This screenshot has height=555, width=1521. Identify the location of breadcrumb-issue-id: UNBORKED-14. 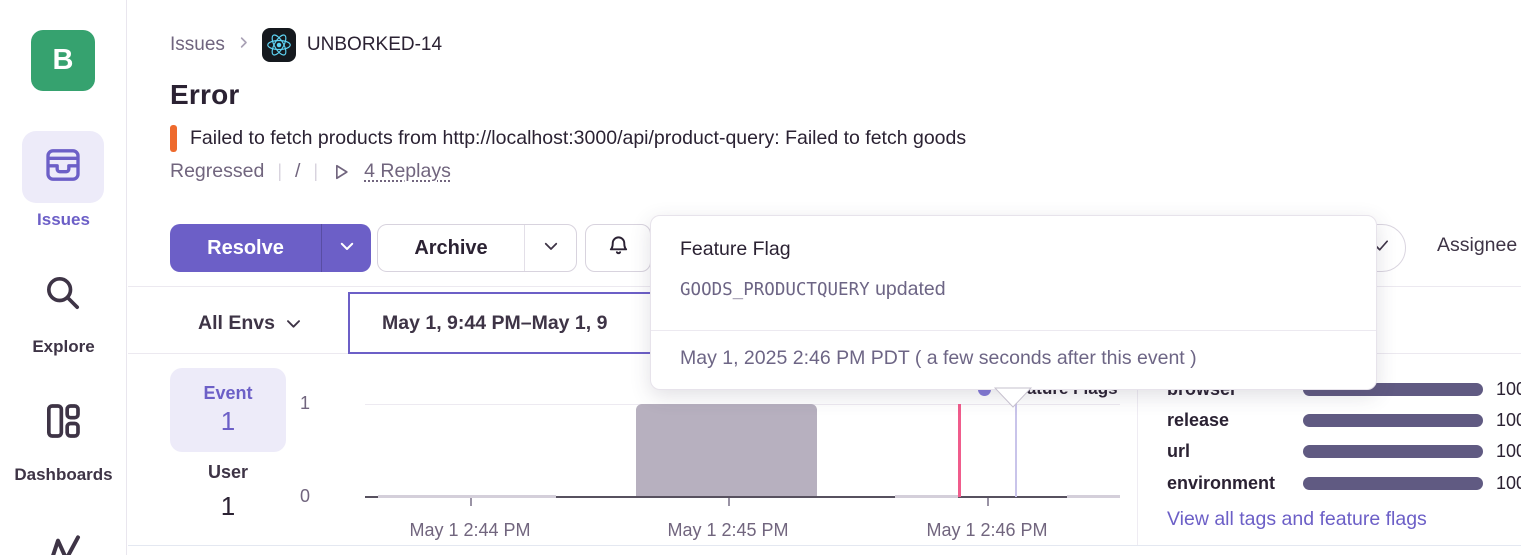
(374, 44).